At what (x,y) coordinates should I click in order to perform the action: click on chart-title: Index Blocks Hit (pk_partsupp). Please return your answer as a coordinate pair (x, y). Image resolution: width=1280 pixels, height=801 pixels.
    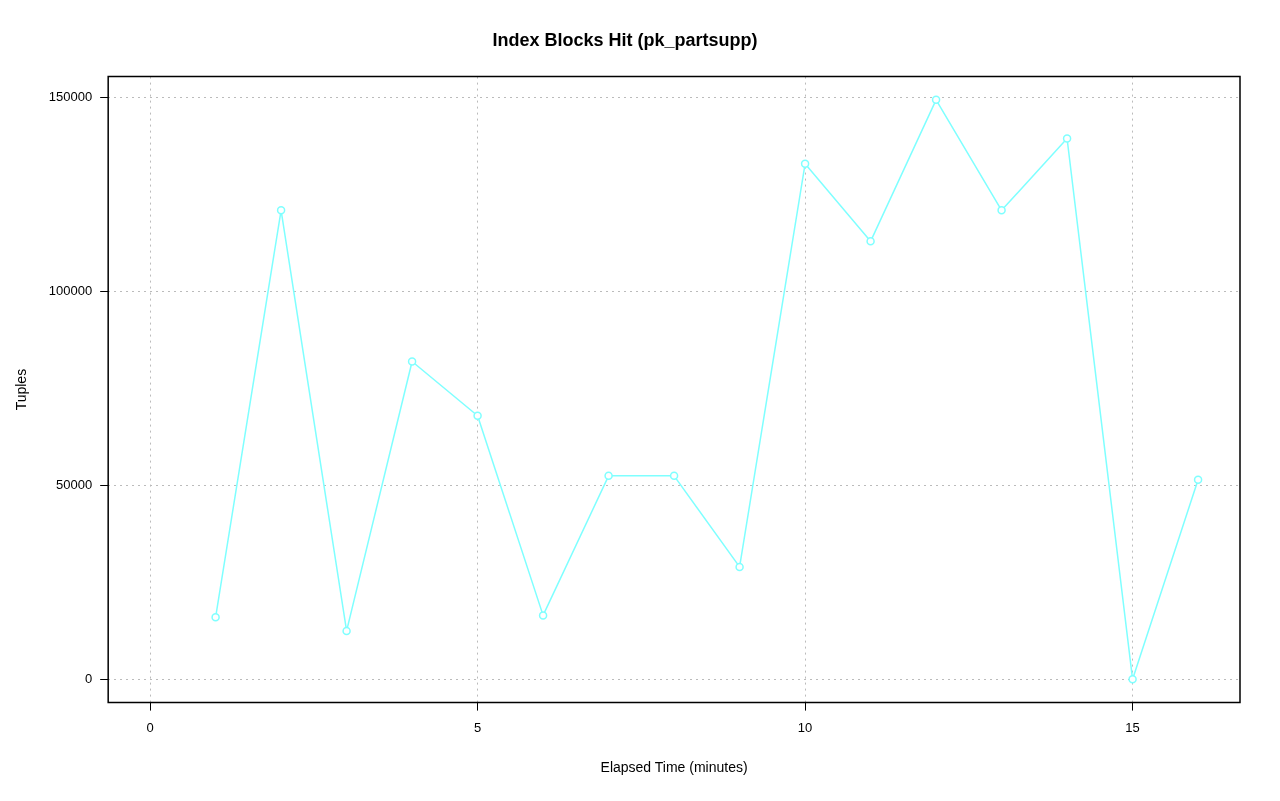
    Looking at the image, I should click on (625, 39).